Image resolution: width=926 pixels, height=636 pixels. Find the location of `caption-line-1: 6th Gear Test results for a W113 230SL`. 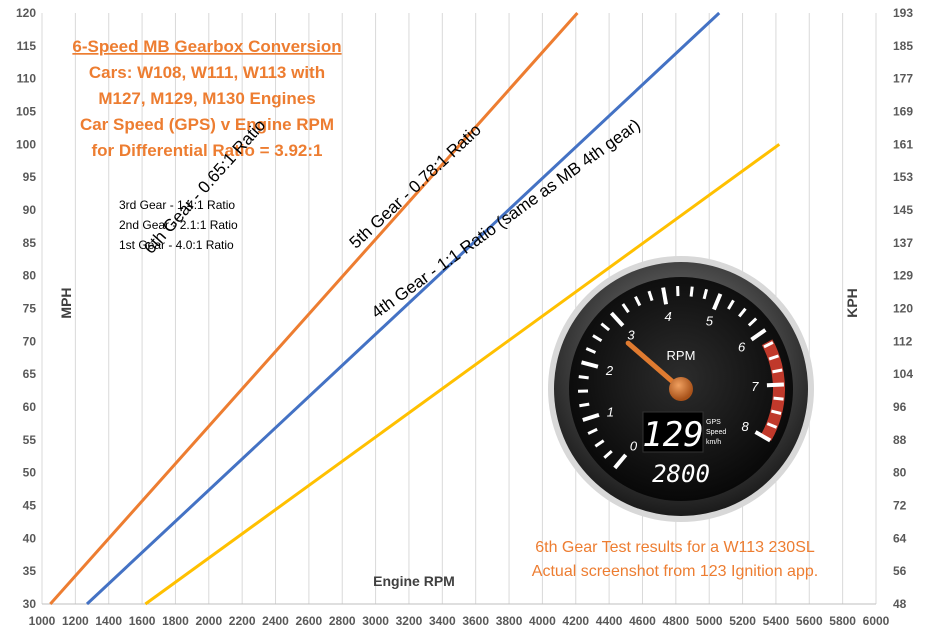

caption-line-1: 6th Gear Test results for a W113 230SL is located at coordinates (675, 547).